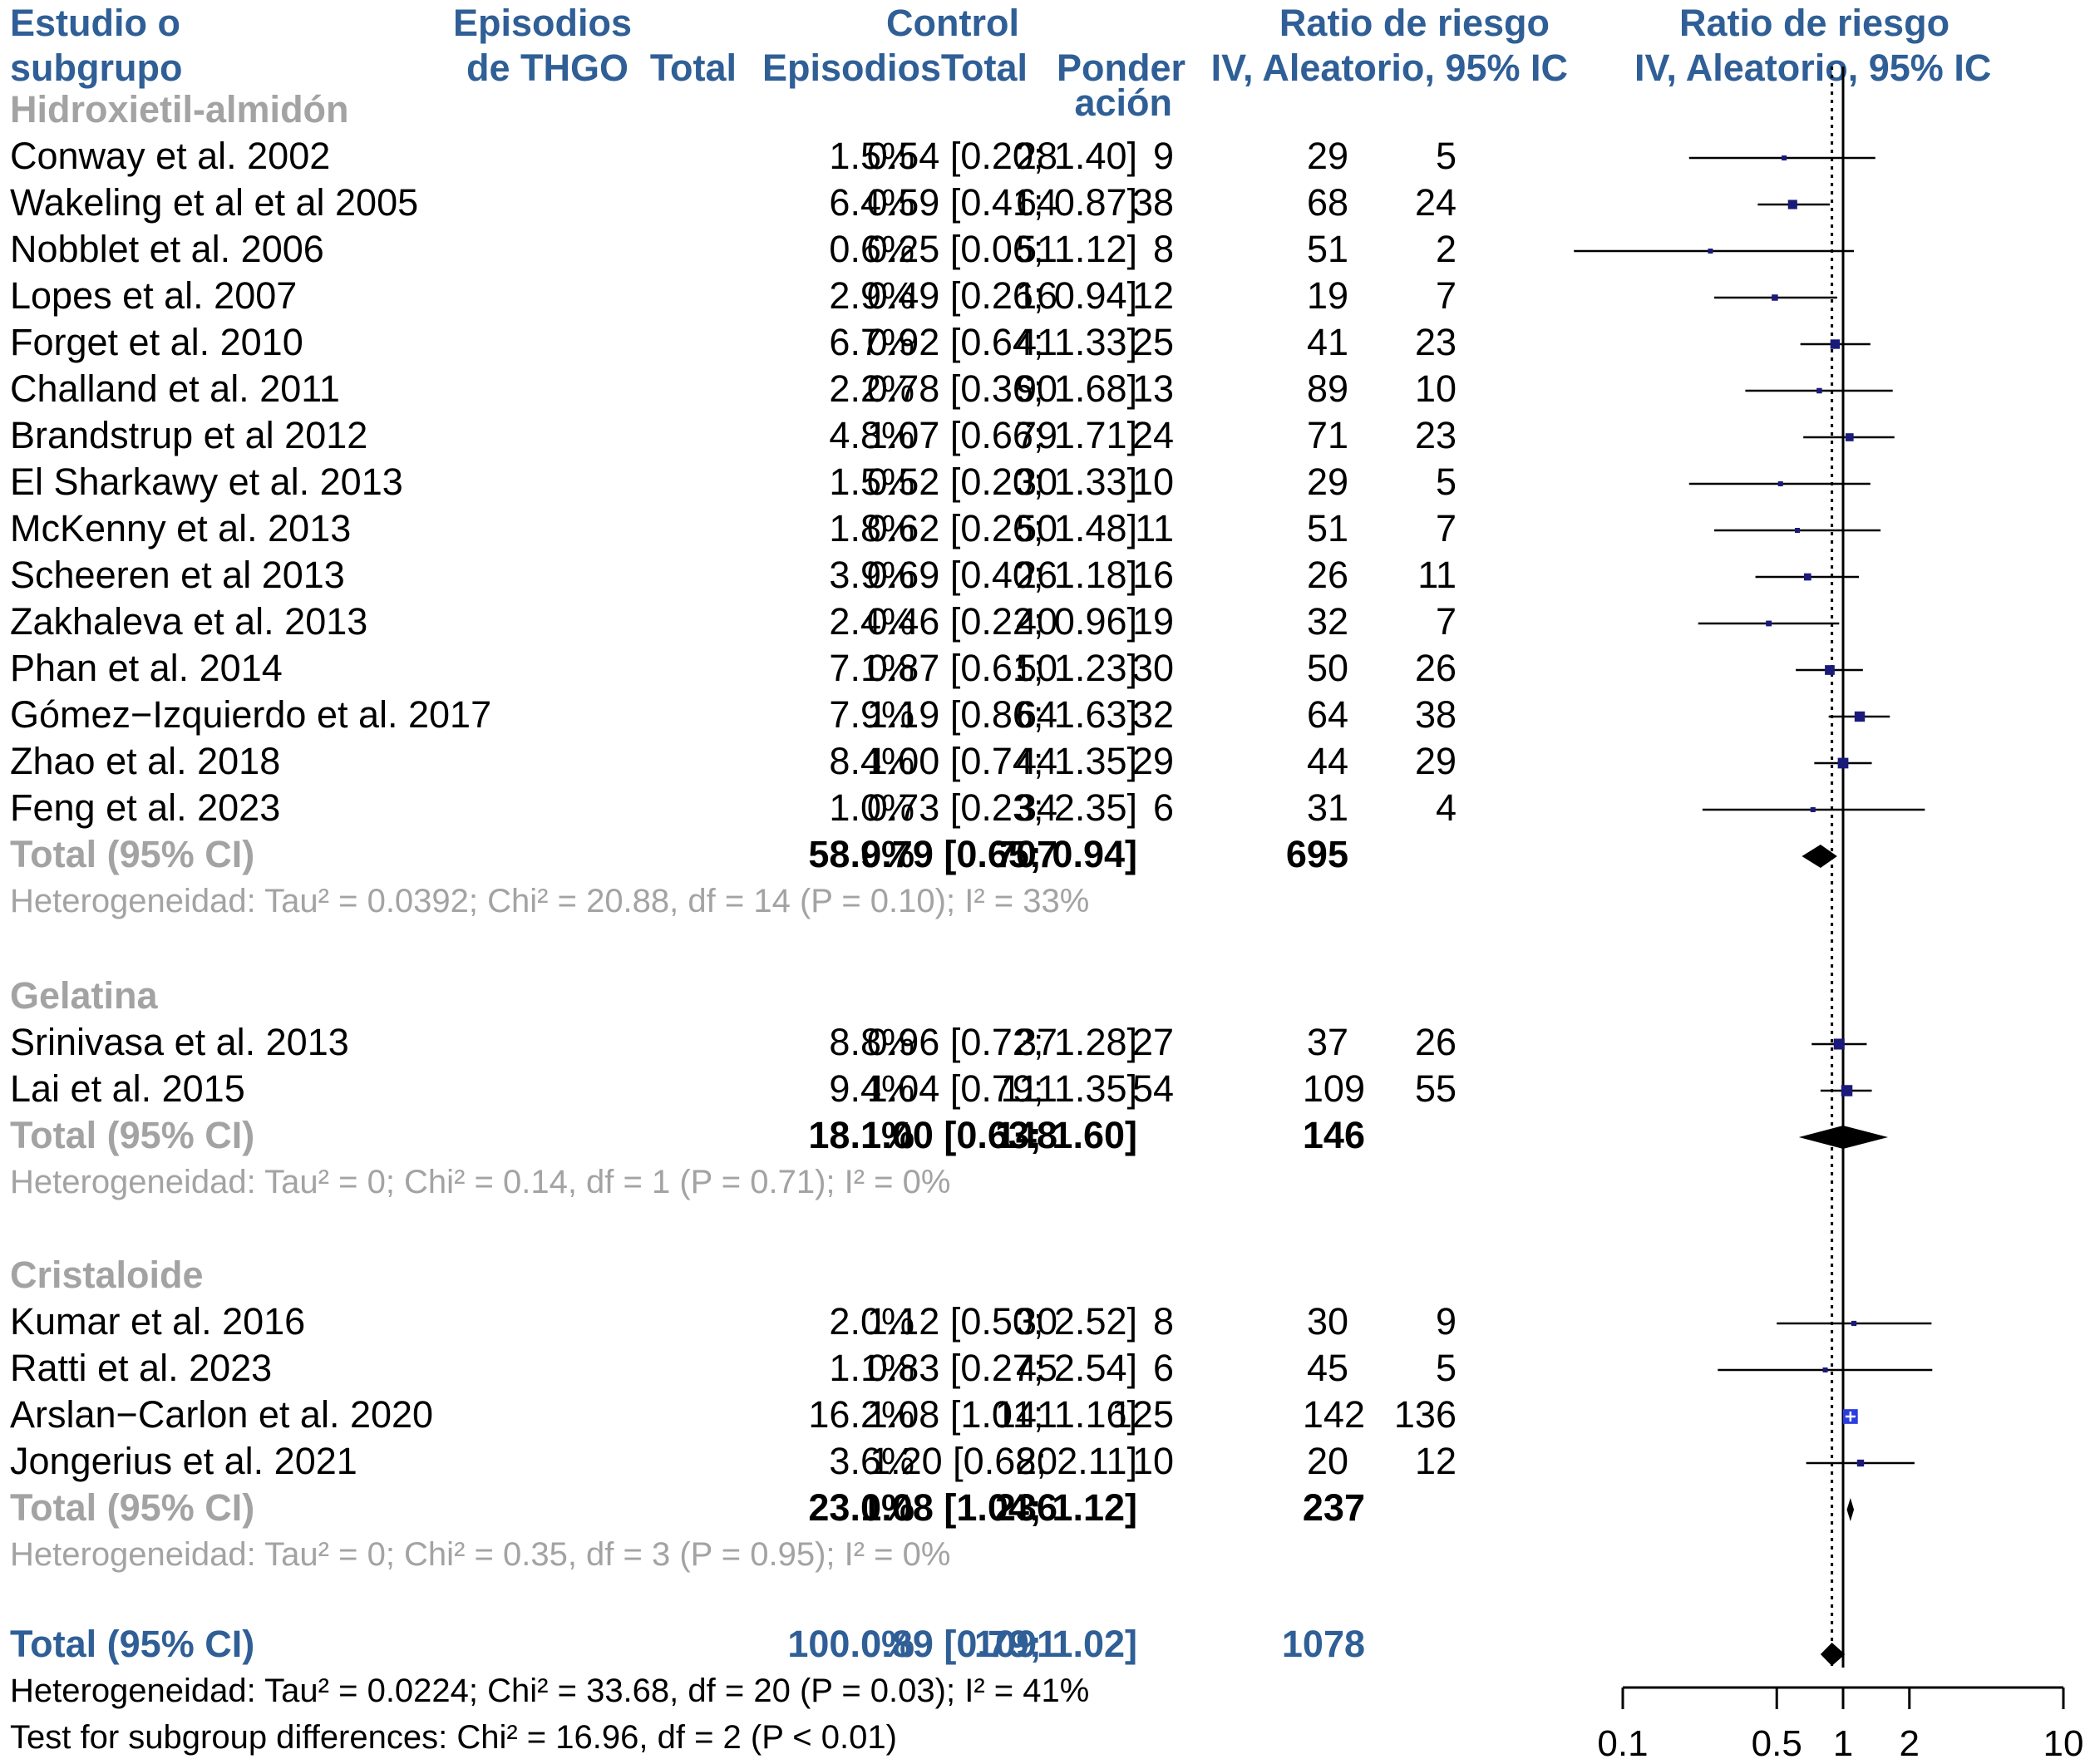  Describe the element at coordinates (1152, 1042) in the screenshot. I see `ctrl-events: 27` at that location.